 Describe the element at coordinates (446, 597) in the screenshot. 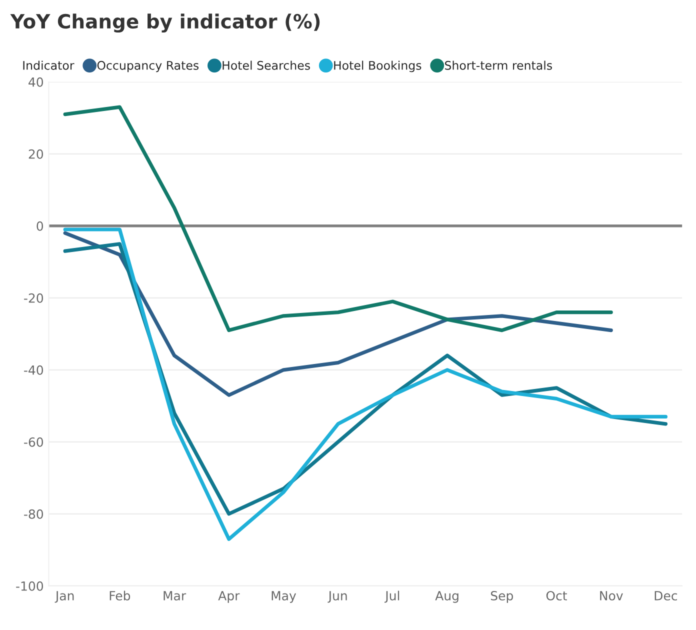

I see `x-tick-label: Aug` at that location.